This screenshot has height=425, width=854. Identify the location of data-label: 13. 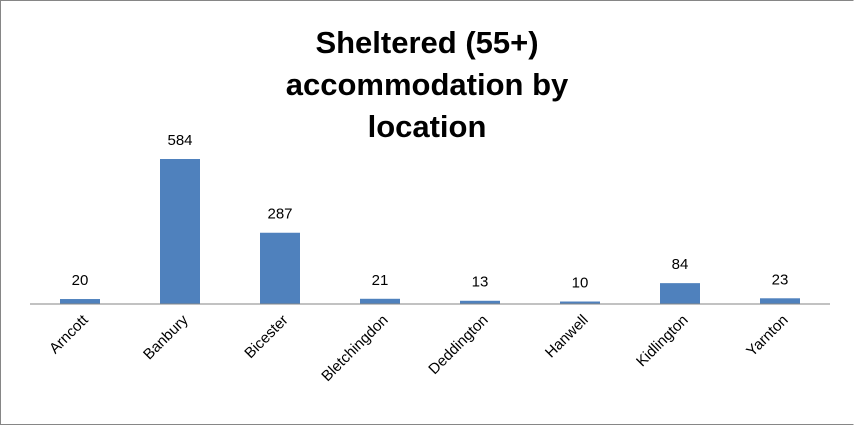
(480, 282).